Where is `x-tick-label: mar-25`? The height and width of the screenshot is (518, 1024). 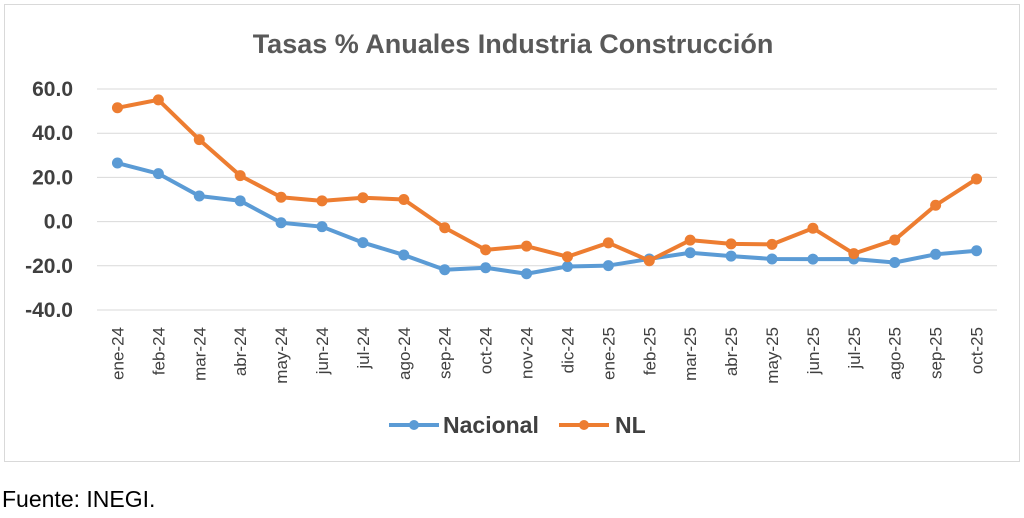 x-tick-label: mar-25 is located at coordinates (690, 354).